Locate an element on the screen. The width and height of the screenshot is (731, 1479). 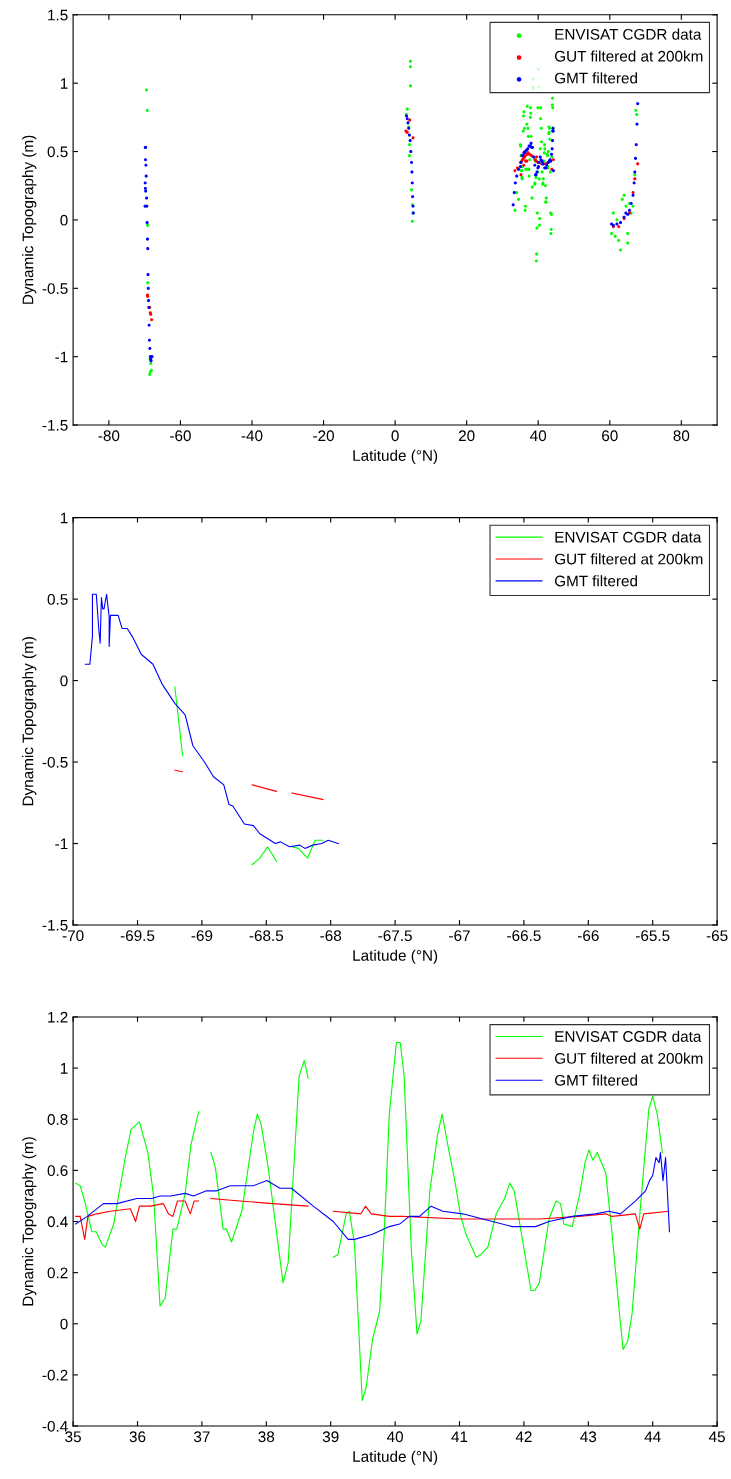
x-tick-label: 0 is located at coordinates (395, 436).